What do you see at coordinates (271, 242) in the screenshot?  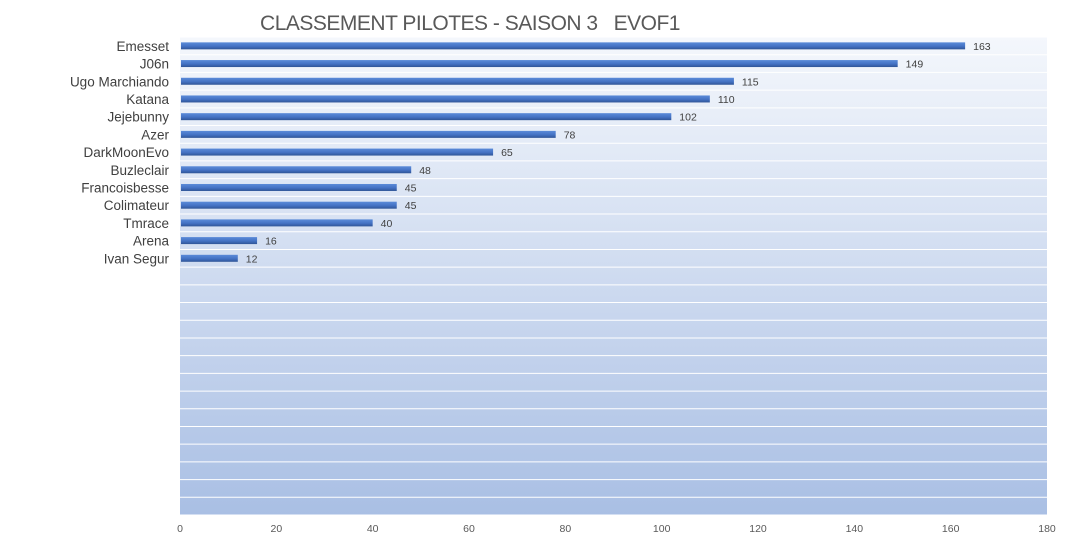 I see `value-label: 16` at bounding box center [271, 242].